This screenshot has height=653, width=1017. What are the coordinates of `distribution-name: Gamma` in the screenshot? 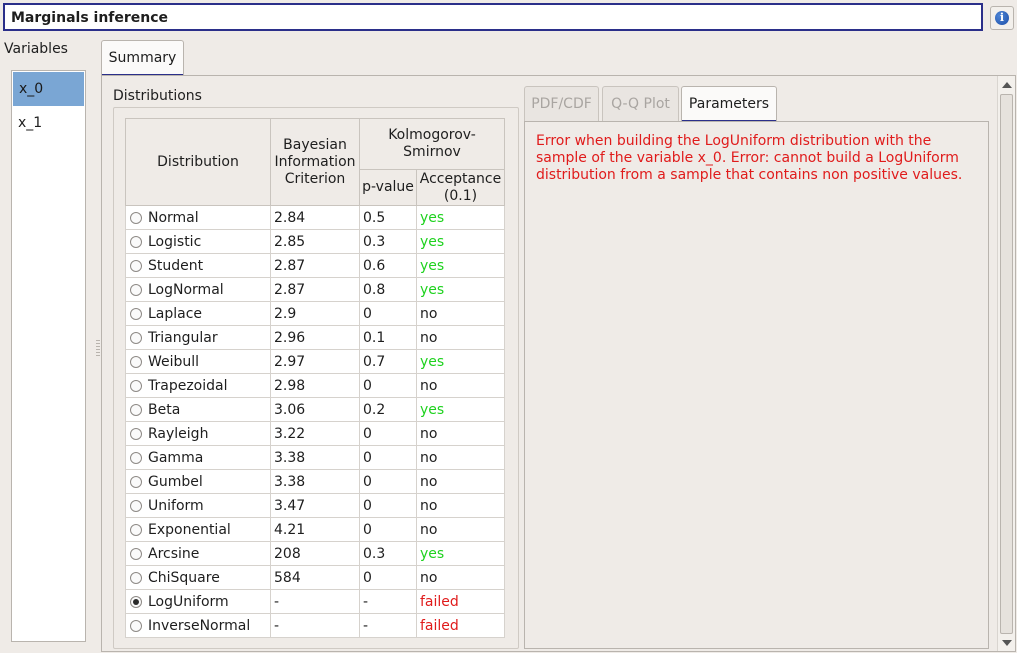 It's located at (176, 457).